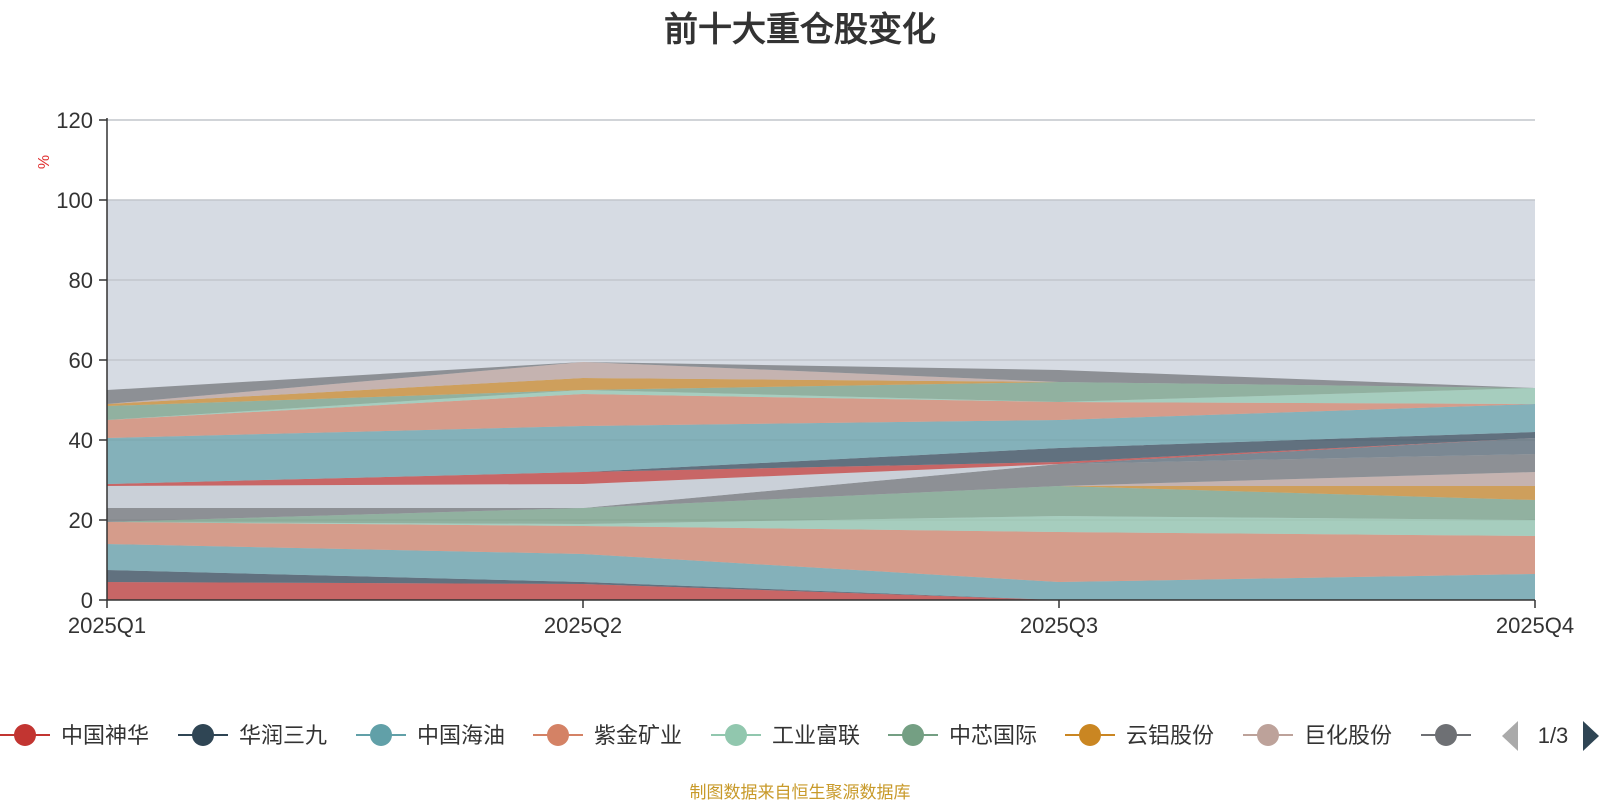 The width and height of the screenshot is (1600, 803). What do you see at coordinates (638, 735) in the screenshot?
I see `legend-label: 紫金矿业` at bounding box center [638, 735].